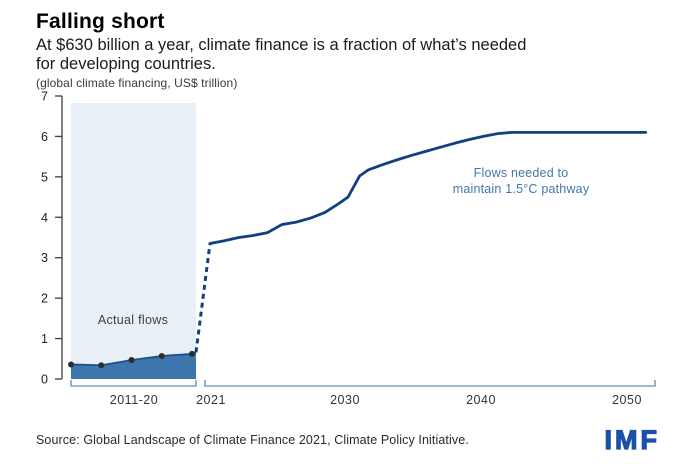  I want to click on x-tick-label: 2040, so click(481, 400).